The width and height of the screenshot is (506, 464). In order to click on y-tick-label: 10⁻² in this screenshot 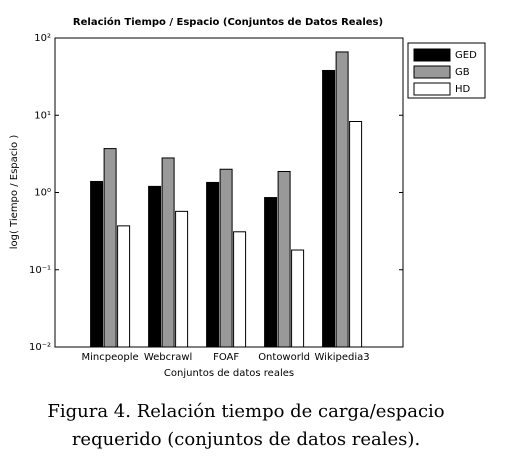, I will do `click(40, 347)`.